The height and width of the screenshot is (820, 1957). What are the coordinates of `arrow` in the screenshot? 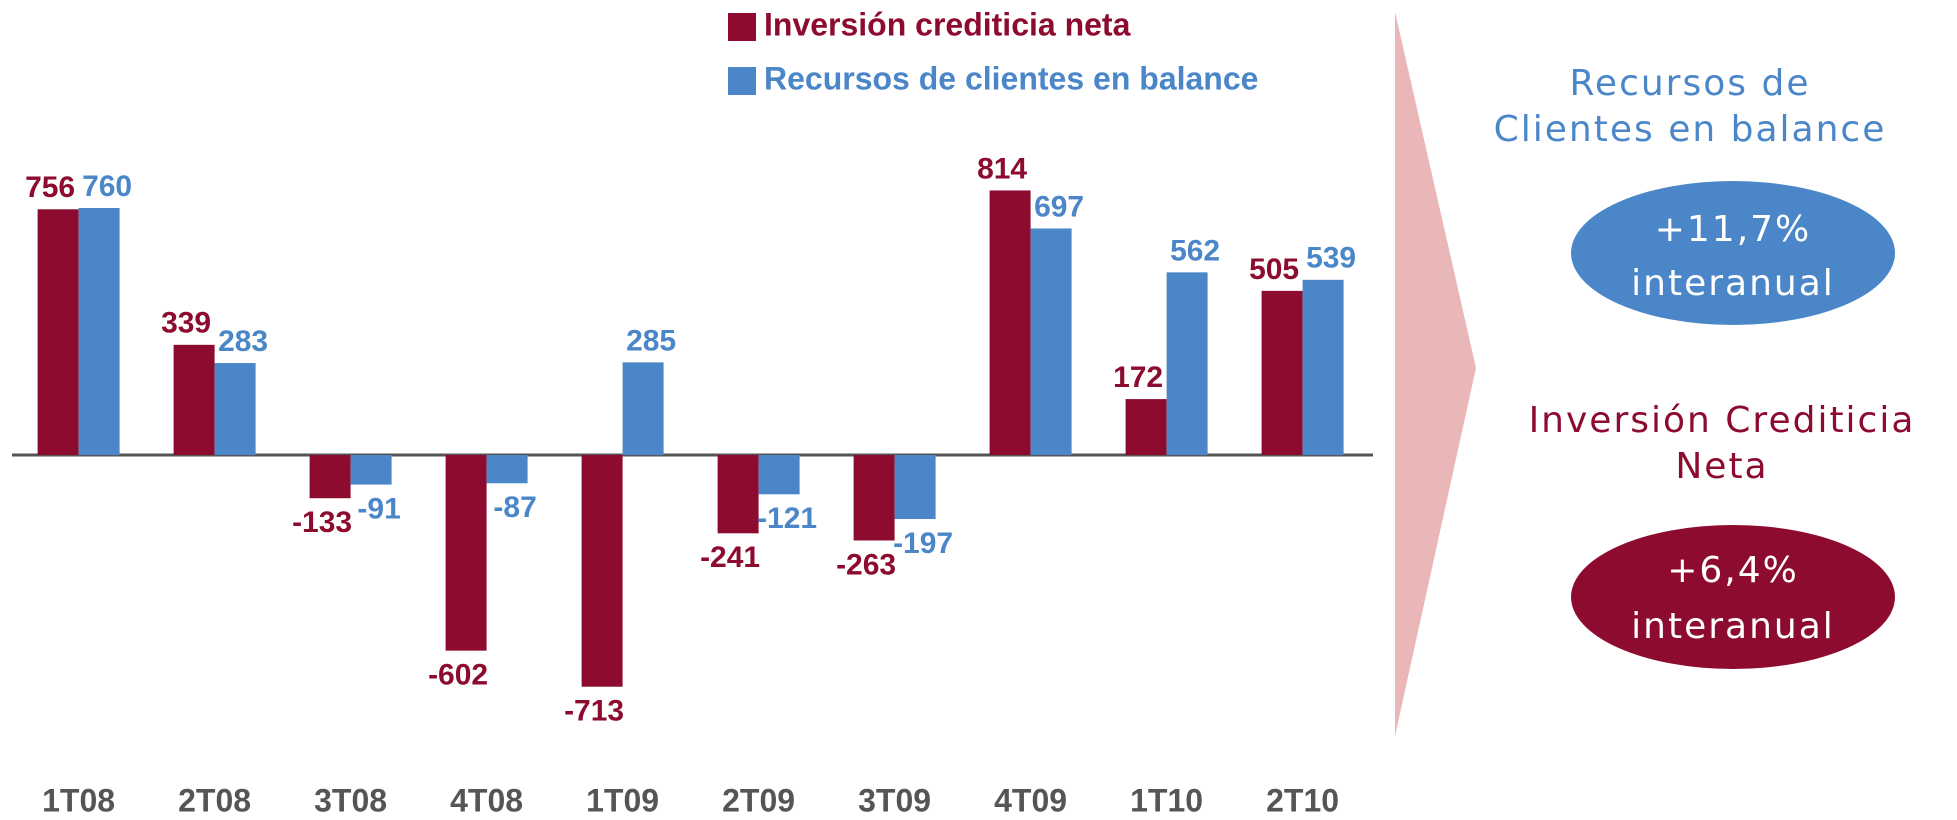 It's located at (1435, 374).